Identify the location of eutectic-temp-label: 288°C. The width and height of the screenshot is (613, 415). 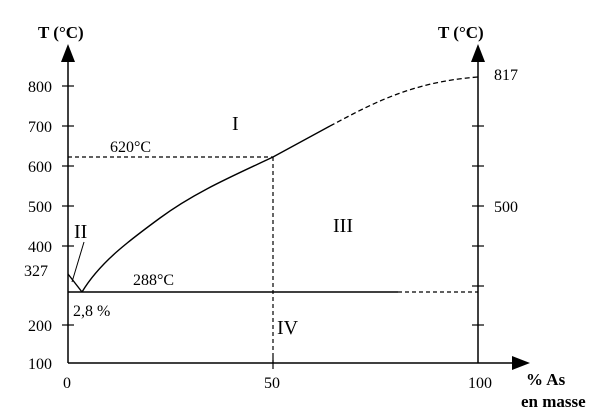
(153, 280).